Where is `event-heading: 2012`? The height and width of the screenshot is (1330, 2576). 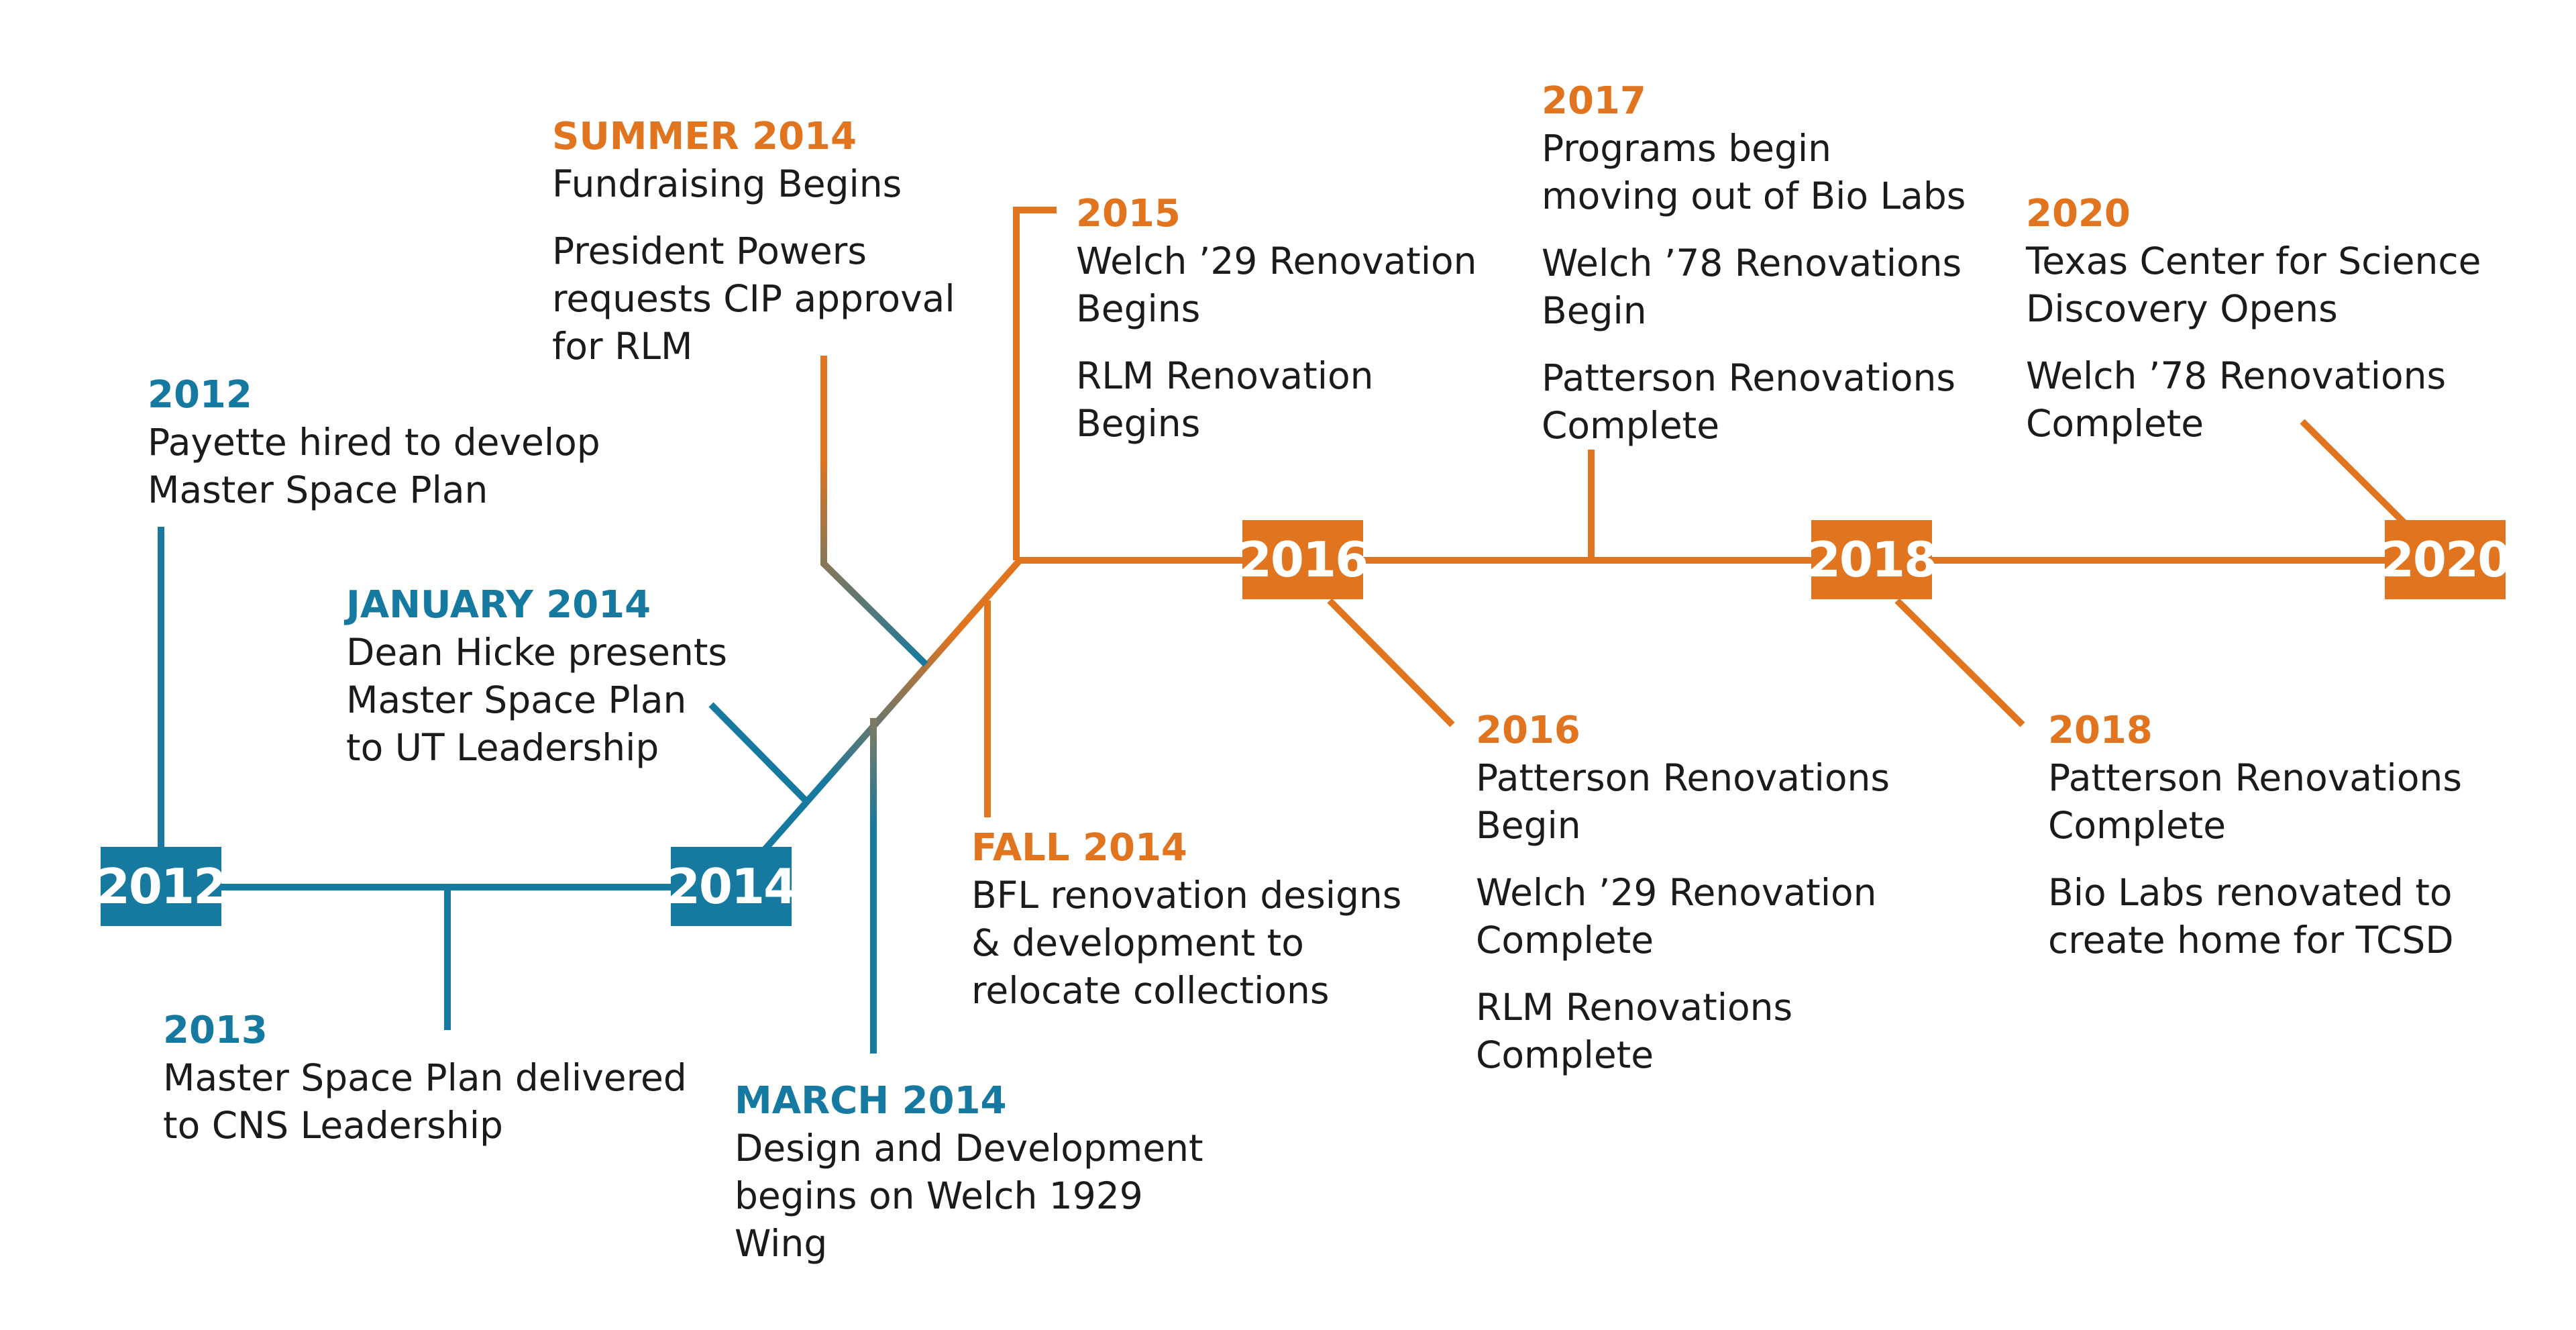
event-heading: 2012 is located at coordinates (200, 395).